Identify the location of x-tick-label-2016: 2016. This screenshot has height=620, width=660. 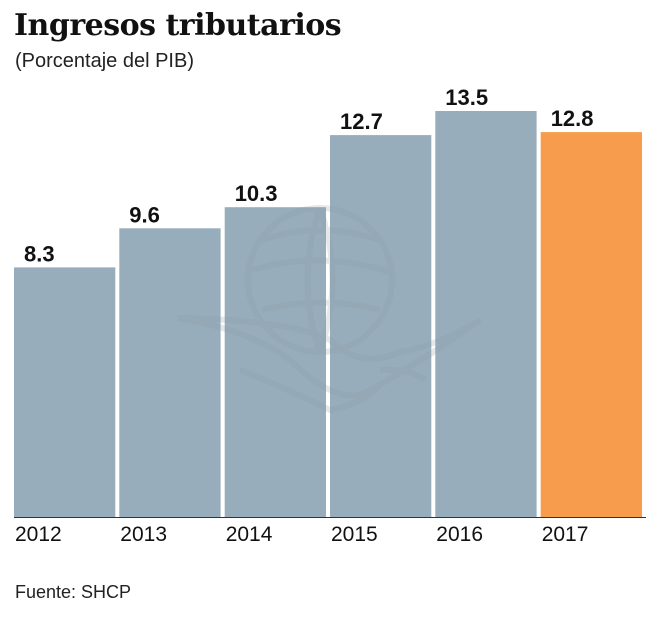
(459, 534).